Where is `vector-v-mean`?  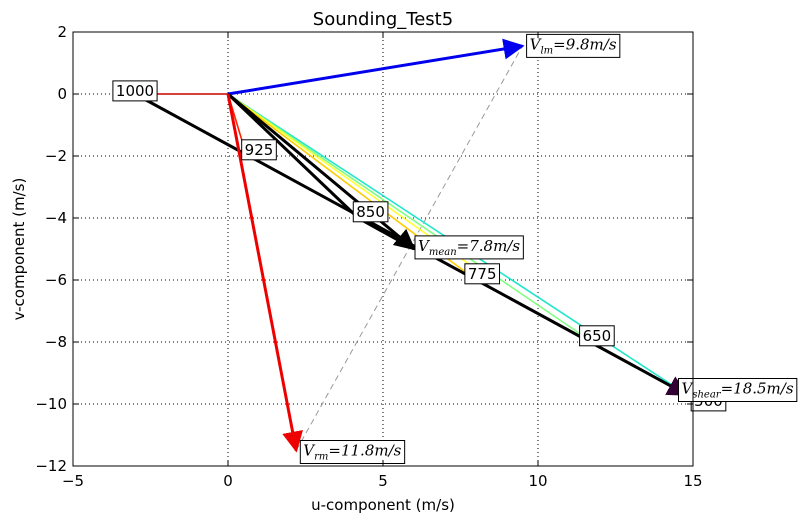 vector-v-mean is located at coordinates (321, 171).